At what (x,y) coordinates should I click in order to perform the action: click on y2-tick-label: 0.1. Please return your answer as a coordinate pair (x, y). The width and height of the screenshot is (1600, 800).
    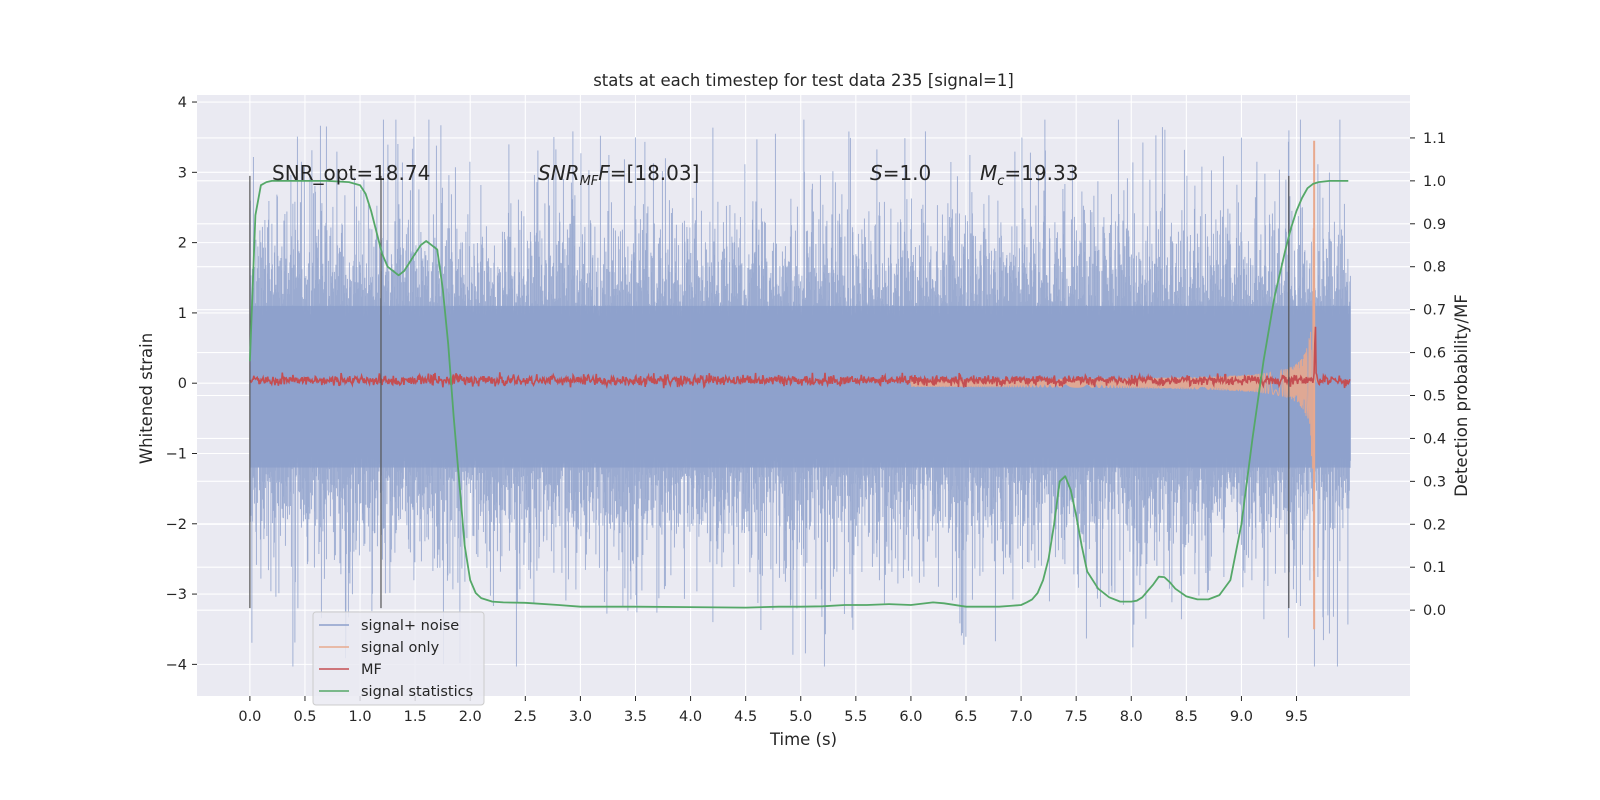
    Looking at the image, I should click on (1434, 568).